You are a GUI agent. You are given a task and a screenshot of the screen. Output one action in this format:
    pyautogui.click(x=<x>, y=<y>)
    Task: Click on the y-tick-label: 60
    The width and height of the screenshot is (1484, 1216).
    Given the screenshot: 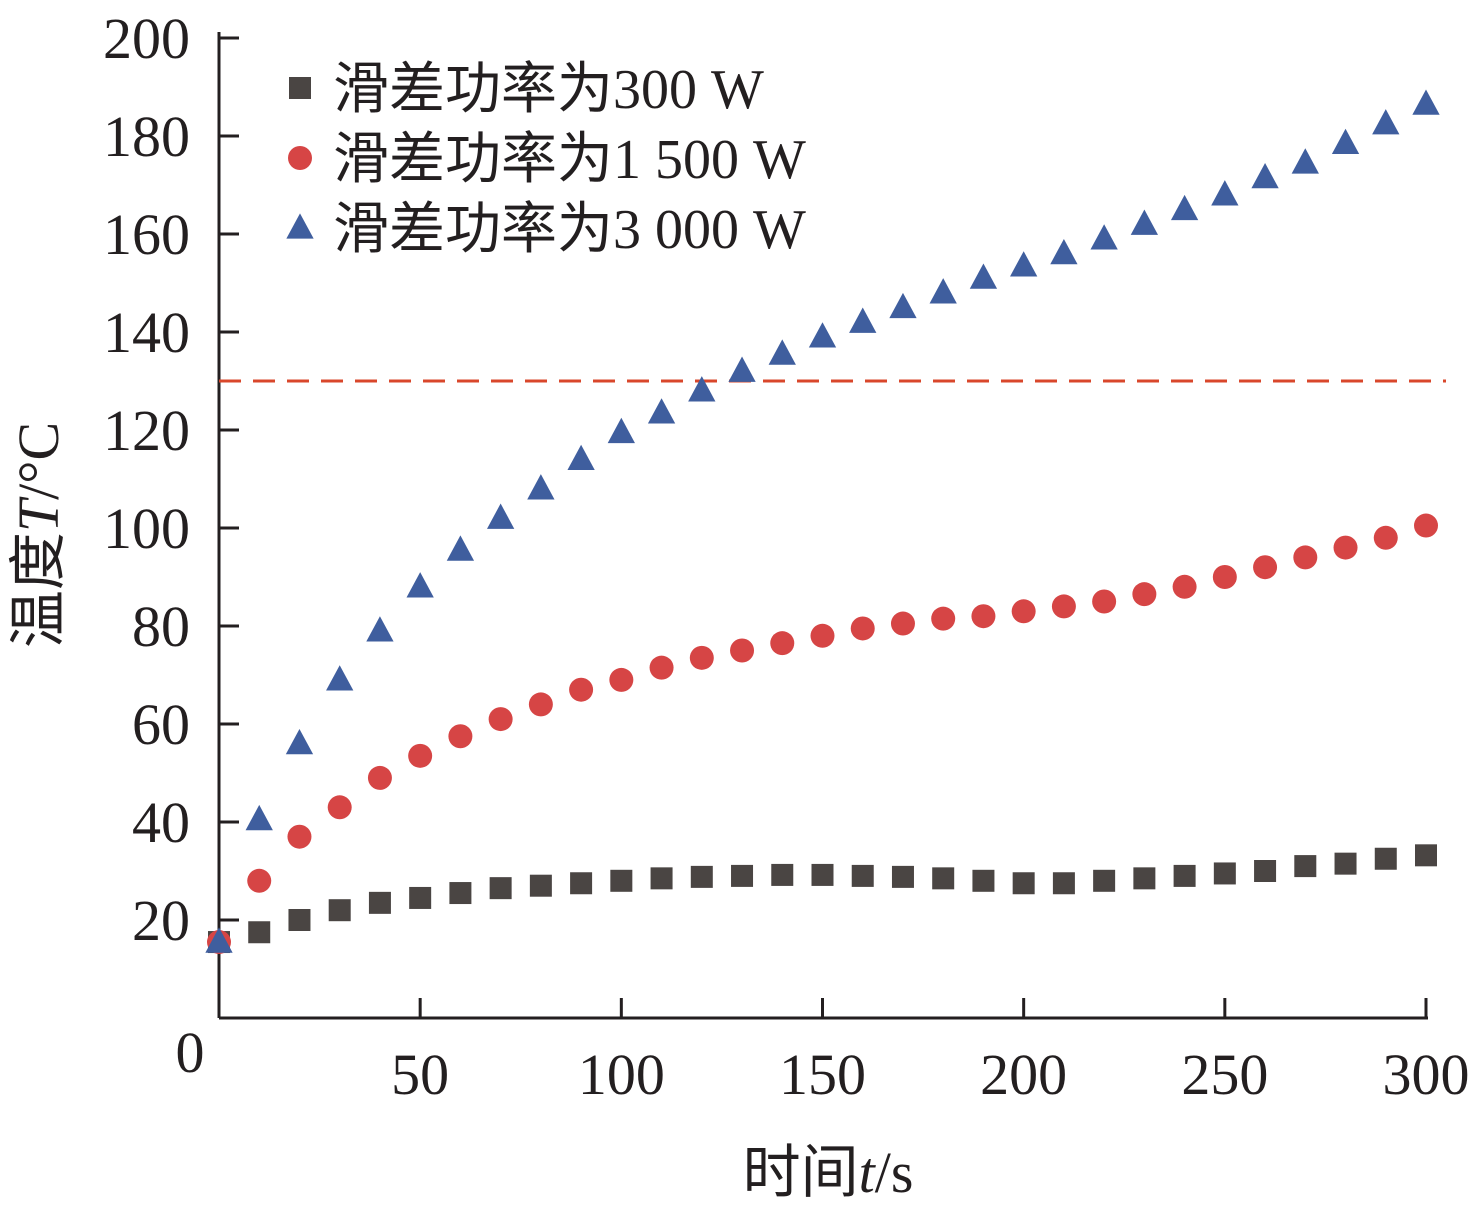 What is the action you would take?
    pyautogui.click(x=161, y=724)
    